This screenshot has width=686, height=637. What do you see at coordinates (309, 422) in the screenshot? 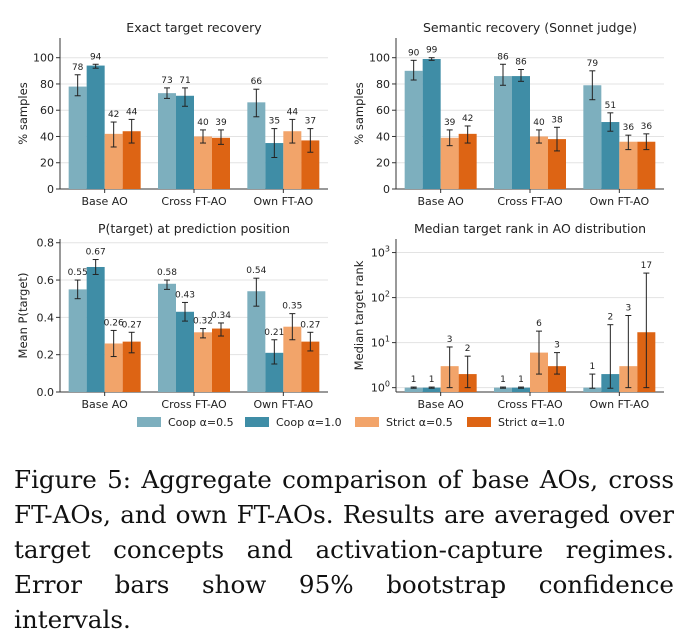
I see `legend-label: Coop α=1.0` at bounding box center [309, 422].